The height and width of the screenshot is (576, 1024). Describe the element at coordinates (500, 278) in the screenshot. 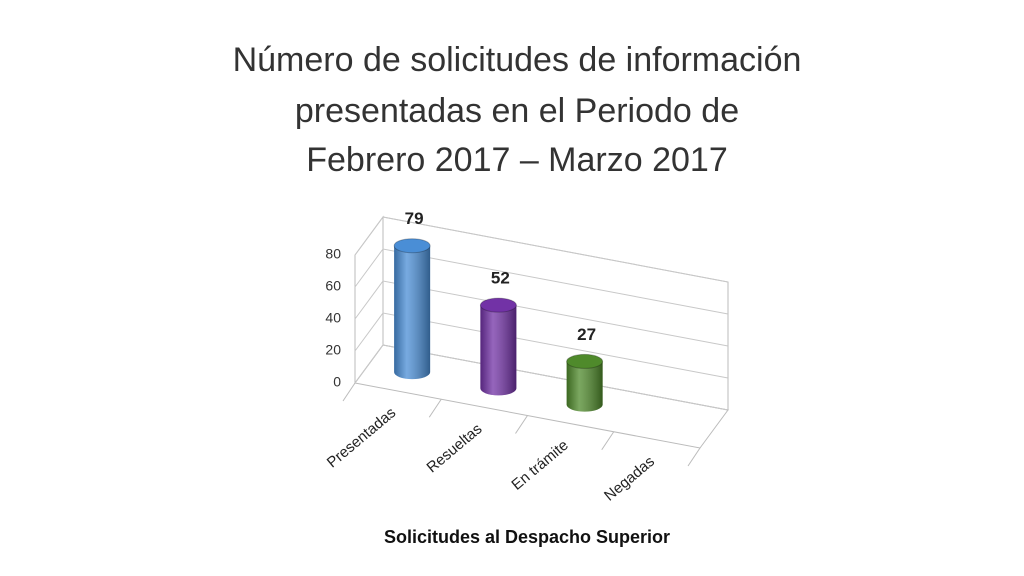

I see `data-label: 52` at that location.